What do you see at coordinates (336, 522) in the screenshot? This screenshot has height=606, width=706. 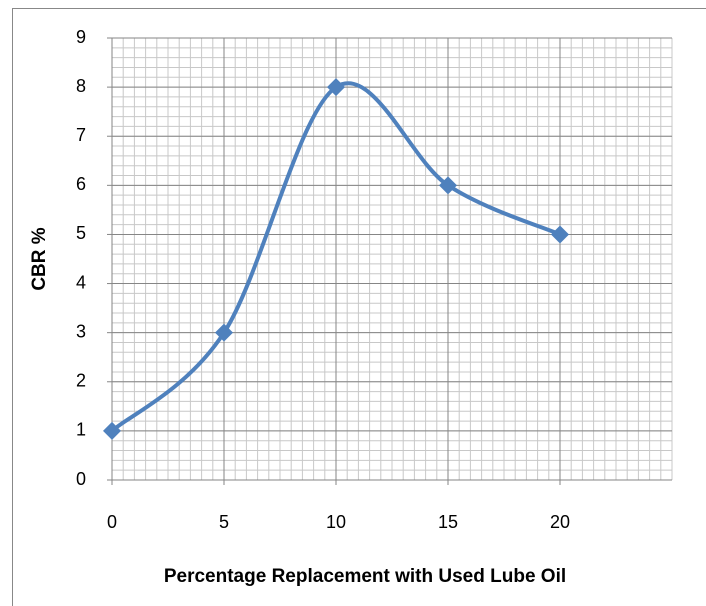 I see `x-tick-label: 10` at bounding box center [336, 522].